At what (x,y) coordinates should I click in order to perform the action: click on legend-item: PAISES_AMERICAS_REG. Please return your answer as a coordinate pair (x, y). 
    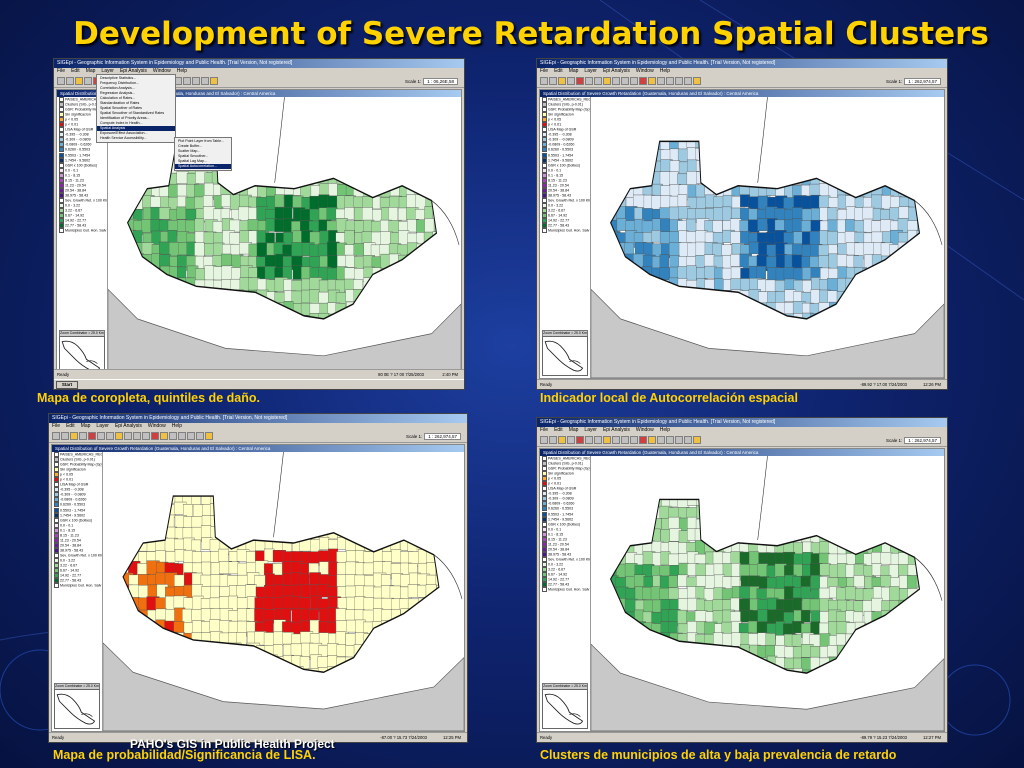
    Looking at the image, I should click on (82, 99).